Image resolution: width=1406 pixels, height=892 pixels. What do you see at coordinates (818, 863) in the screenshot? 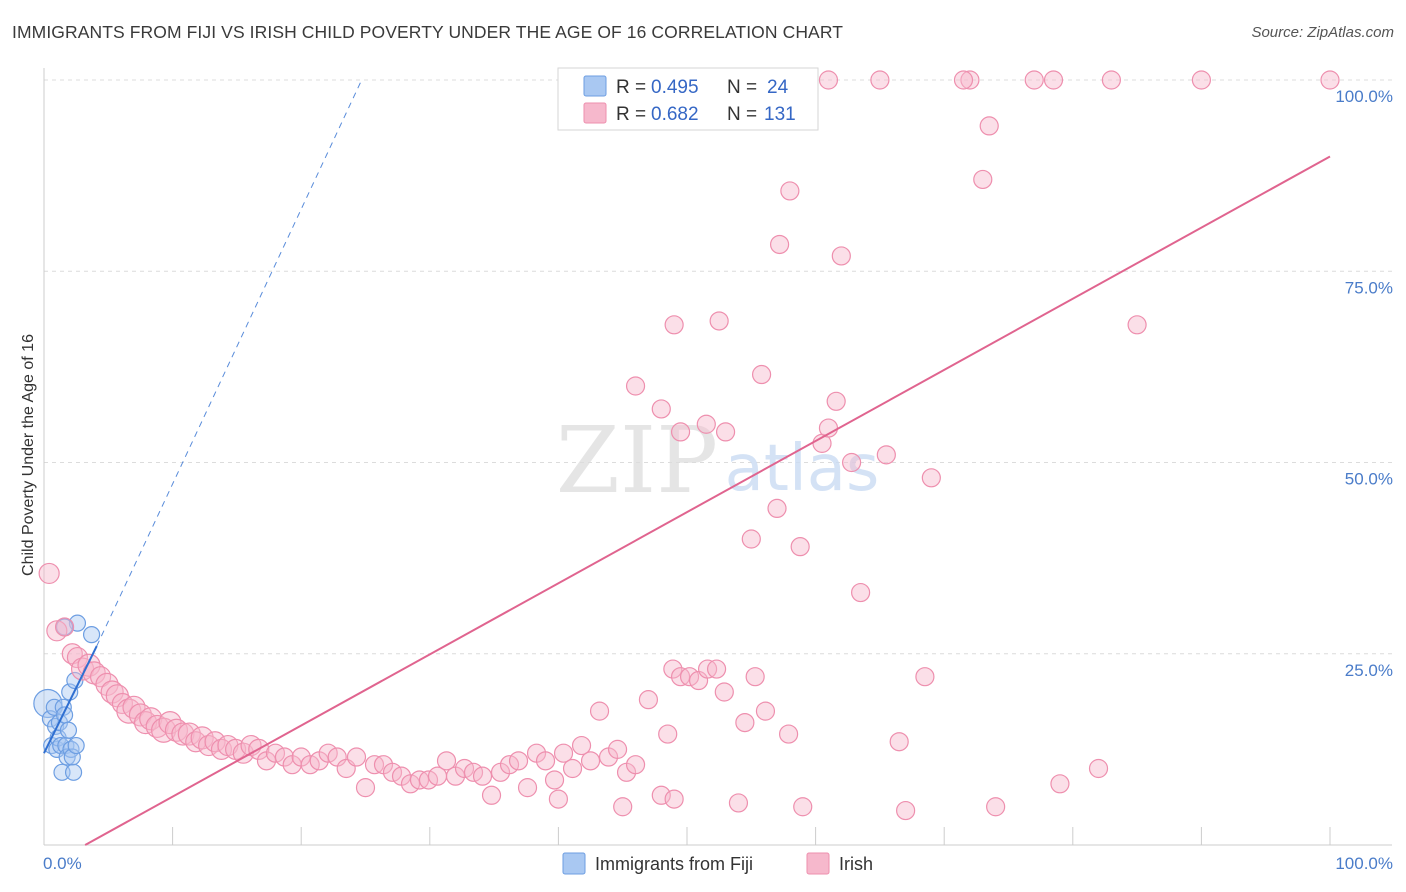
I see `bottom-legend-swatch-irish` at bounding box center [818, 863].